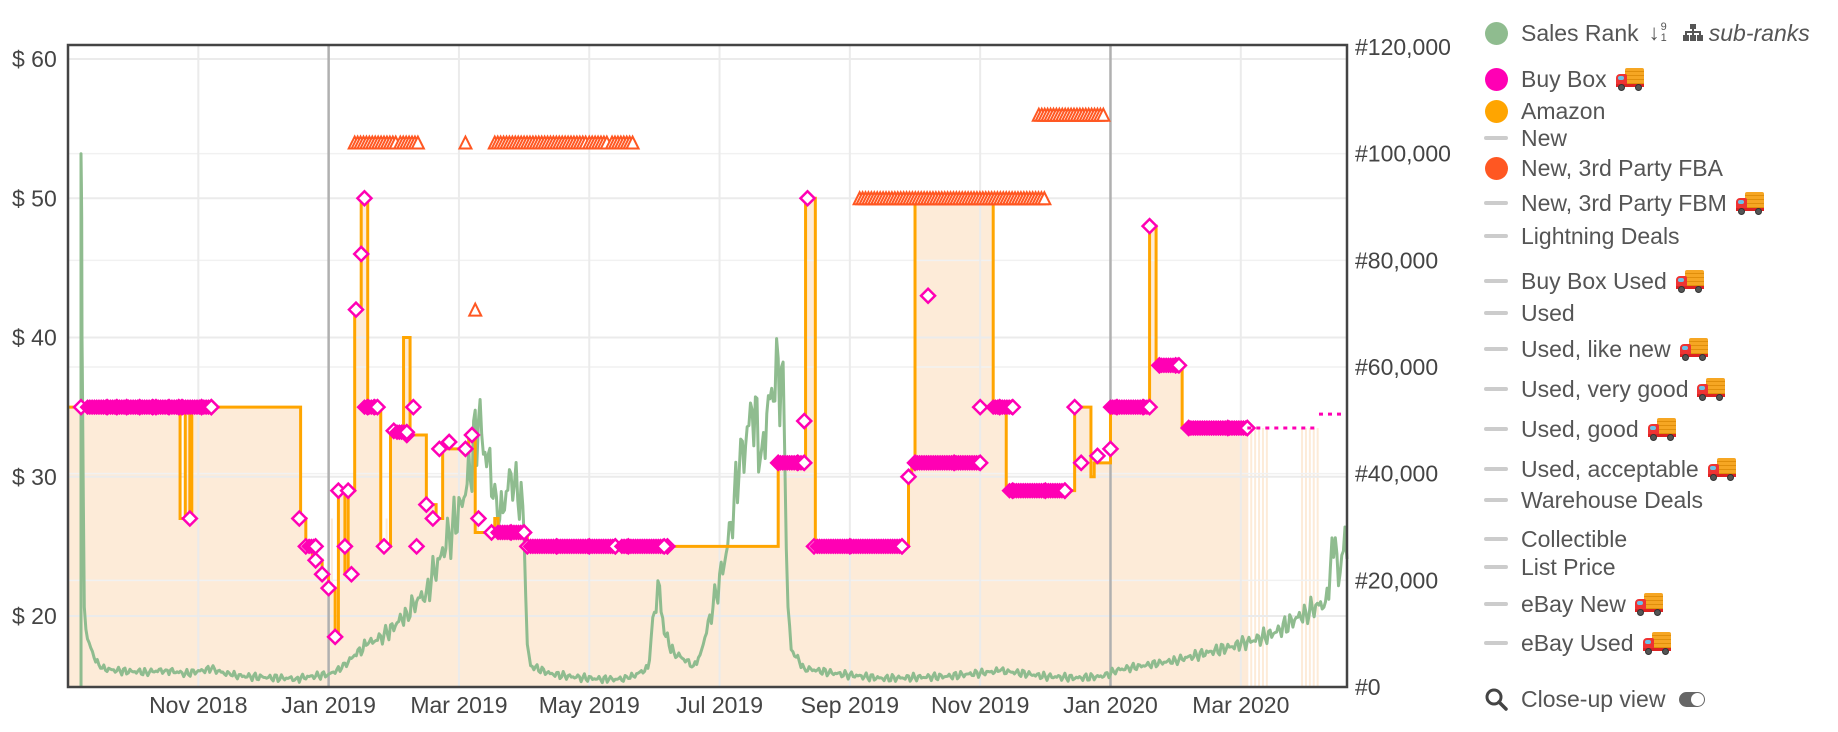  I want to click on legend-item-amazon: Amazon, so click(1544, 111).